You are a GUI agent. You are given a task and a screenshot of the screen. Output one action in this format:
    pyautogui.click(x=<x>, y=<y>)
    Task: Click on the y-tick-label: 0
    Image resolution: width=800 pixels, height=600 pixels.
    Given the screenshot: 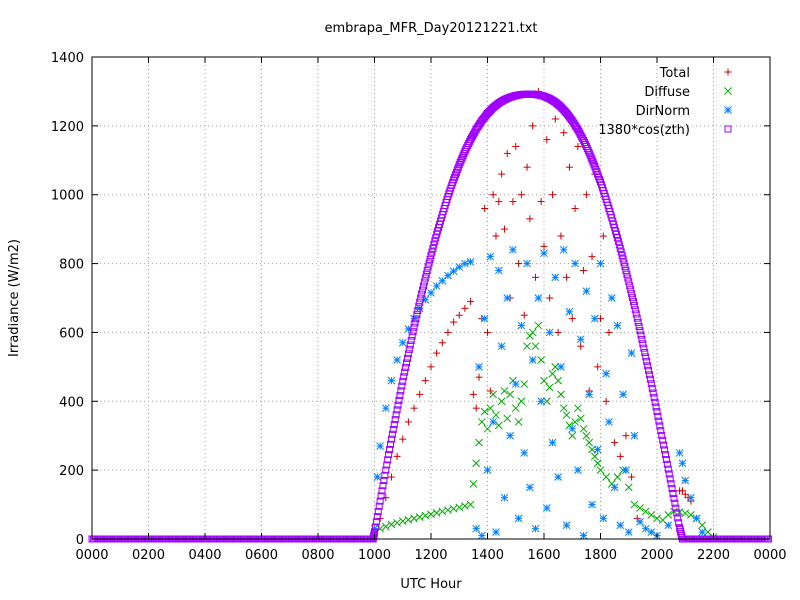 What is the action you would take?
    pyautogui.click(x=80, y=540)
    